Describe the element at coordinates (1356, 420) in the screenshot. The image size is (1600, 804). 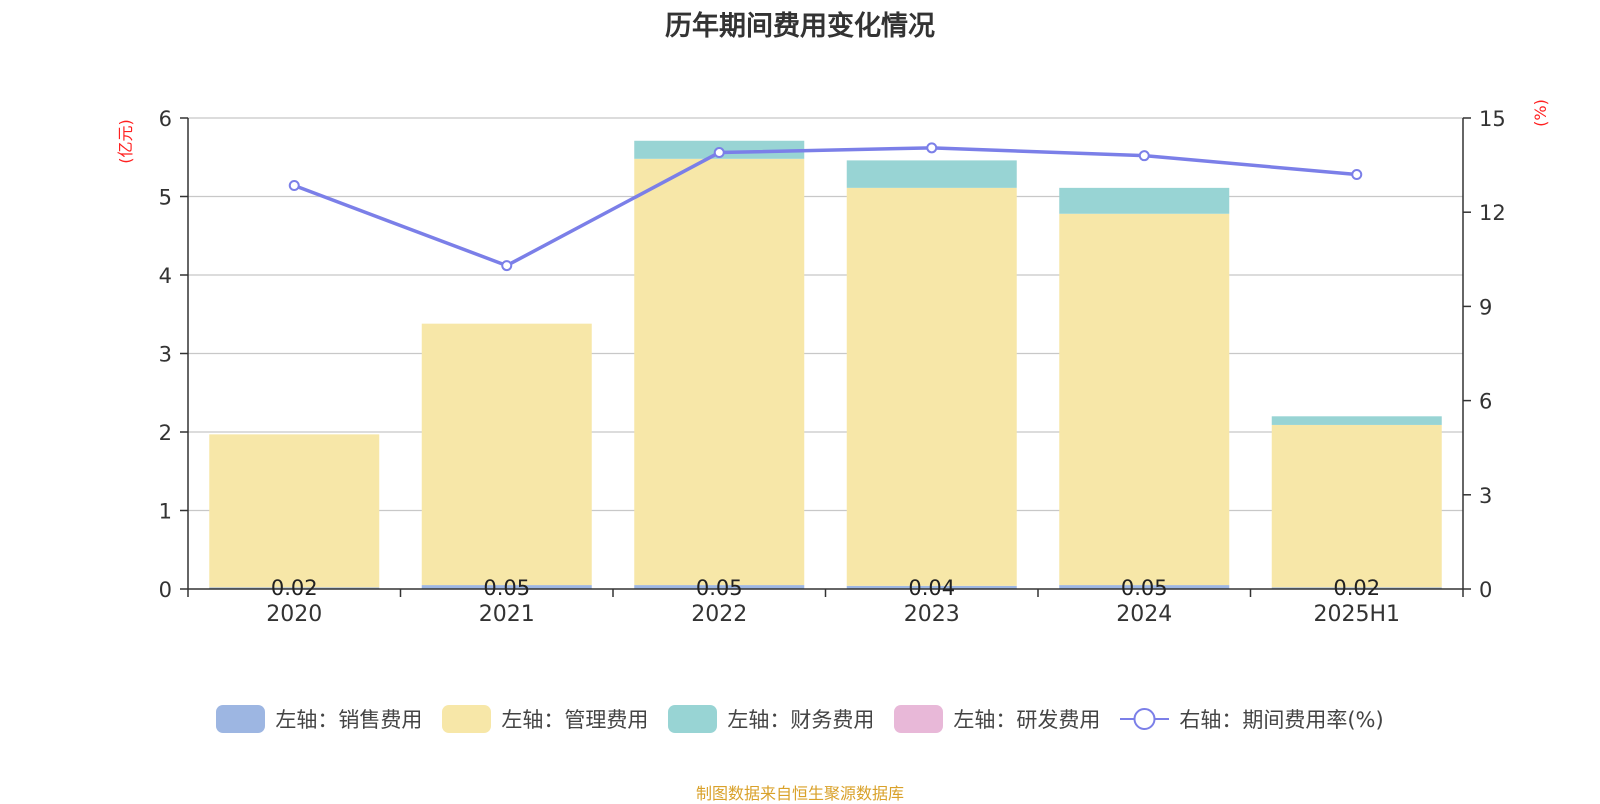
I see `bar-2-2025H1` at that location.